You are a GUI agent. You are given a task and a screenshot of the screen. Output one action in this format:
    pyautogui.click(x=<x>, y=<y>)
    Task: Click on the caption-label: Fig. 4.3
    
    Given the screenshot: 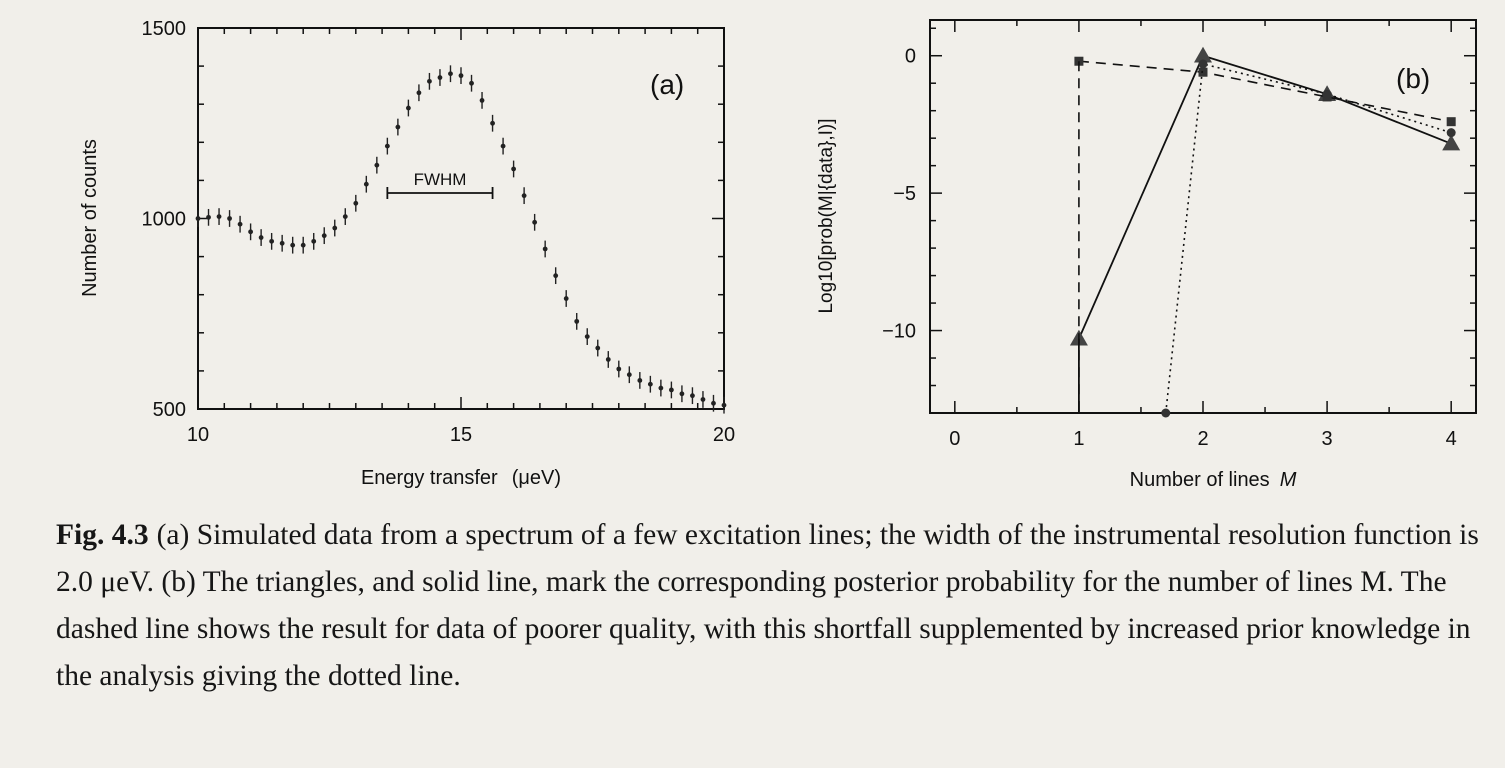 What is the action you would take?
    pyautogui.click(x=102, y=535)
    